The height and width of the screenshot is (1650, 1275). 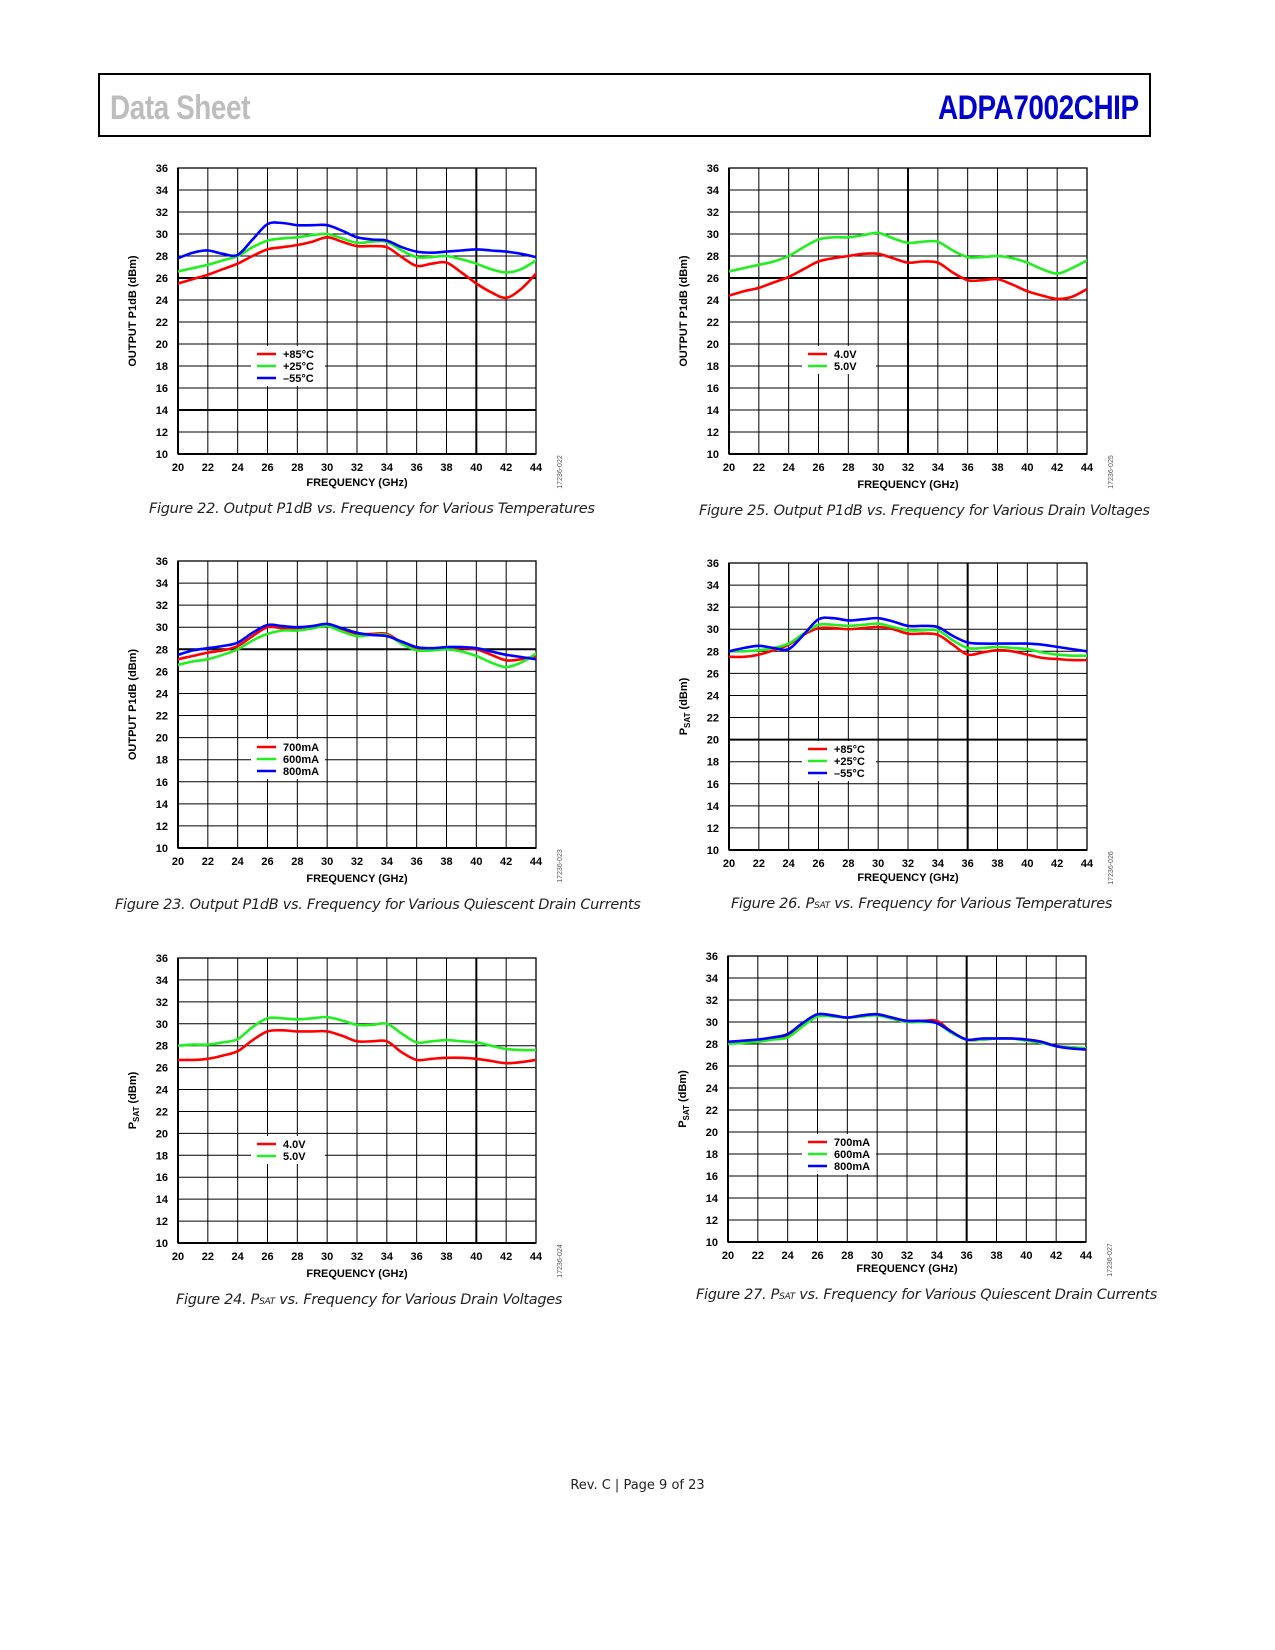 What do you see at coordinates (849, 762) in the screenshot?
I see `legend-label: +25°C` at bounding box center [849, 762].